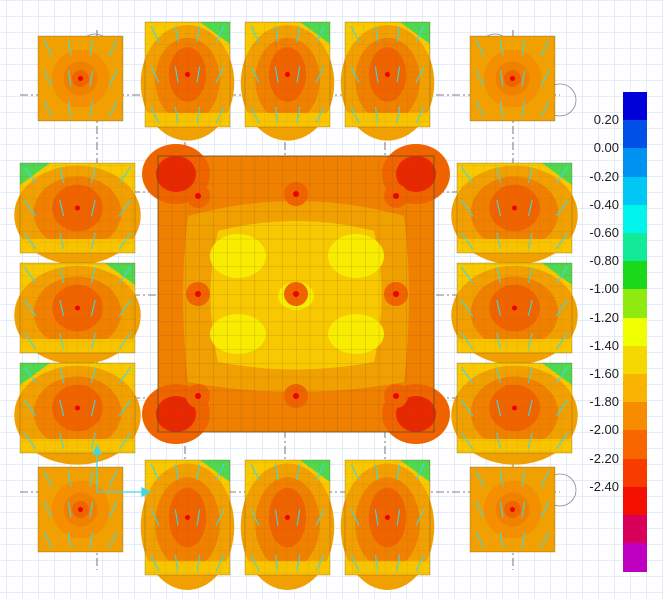  Describe the element at coordinates (604, 430) in the screenshot. I see `legend-tick-label: -2.00` at that location.